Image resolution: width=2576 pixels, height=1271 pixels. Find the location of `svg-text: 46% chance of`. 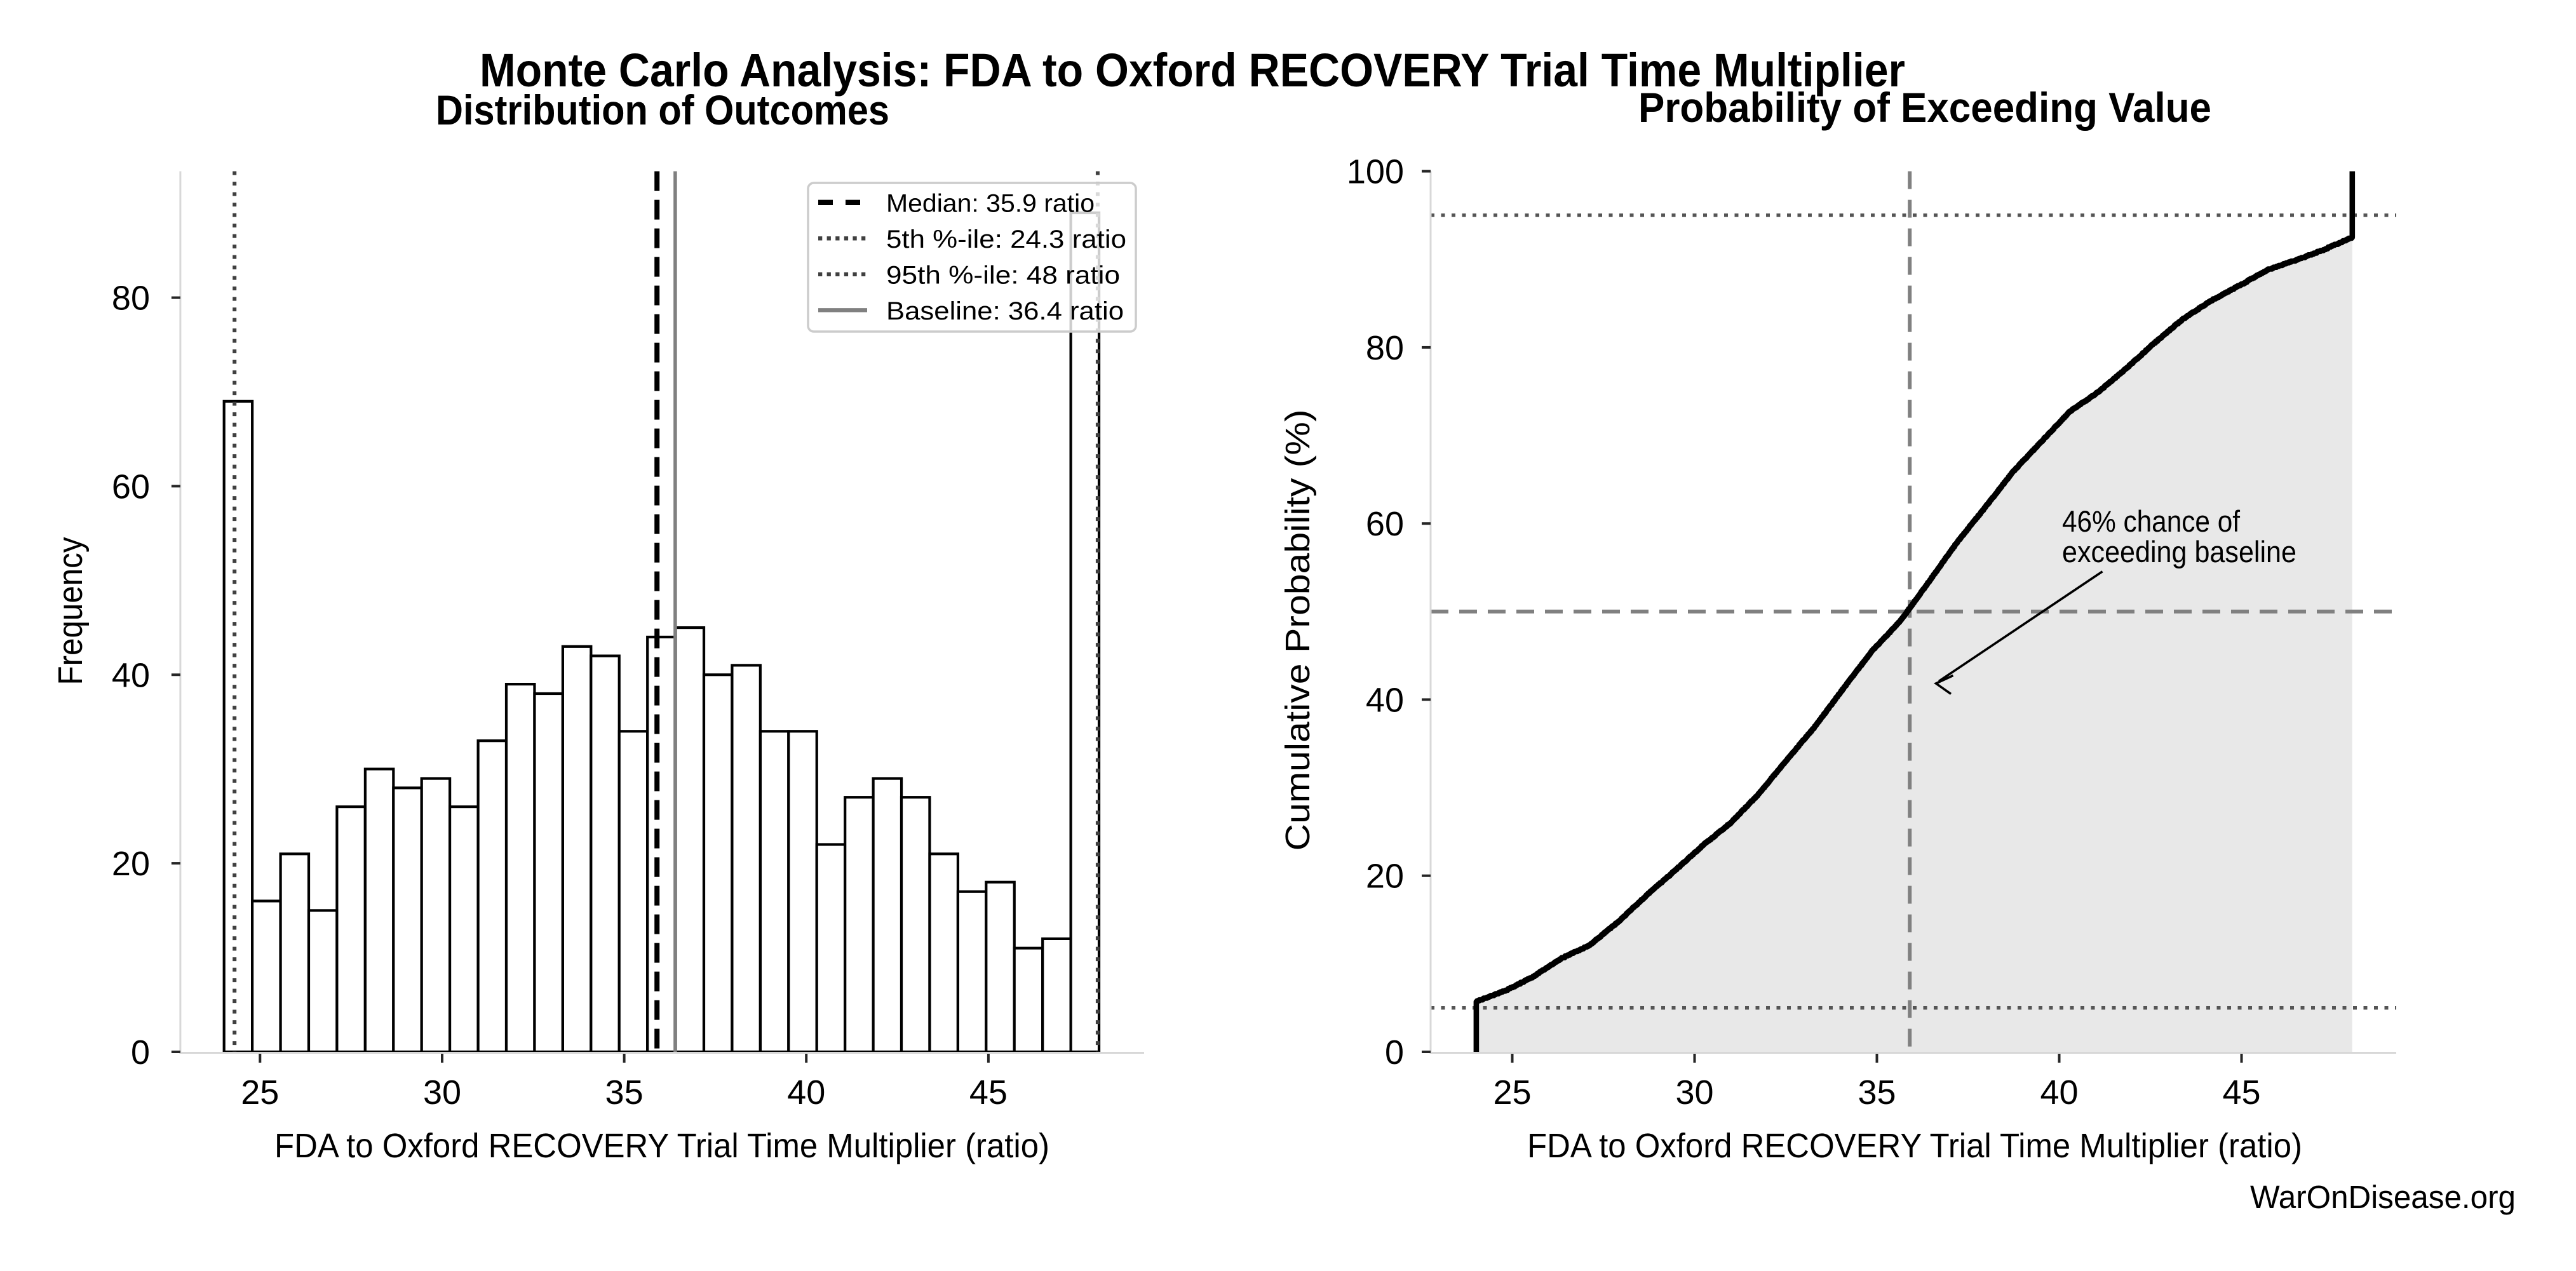

svg-text: 46% chance of is located at coordinates (2151, 521).